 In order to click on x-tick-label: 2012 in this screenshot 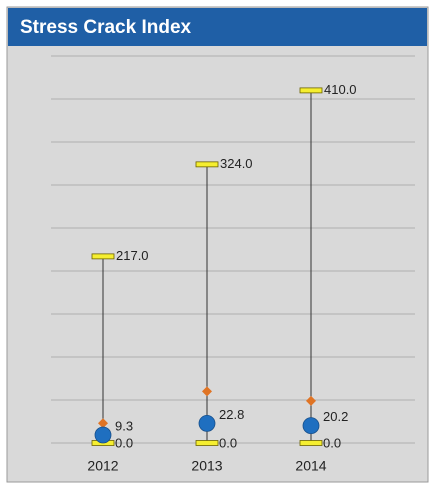, I will do `click(102, 466)`.